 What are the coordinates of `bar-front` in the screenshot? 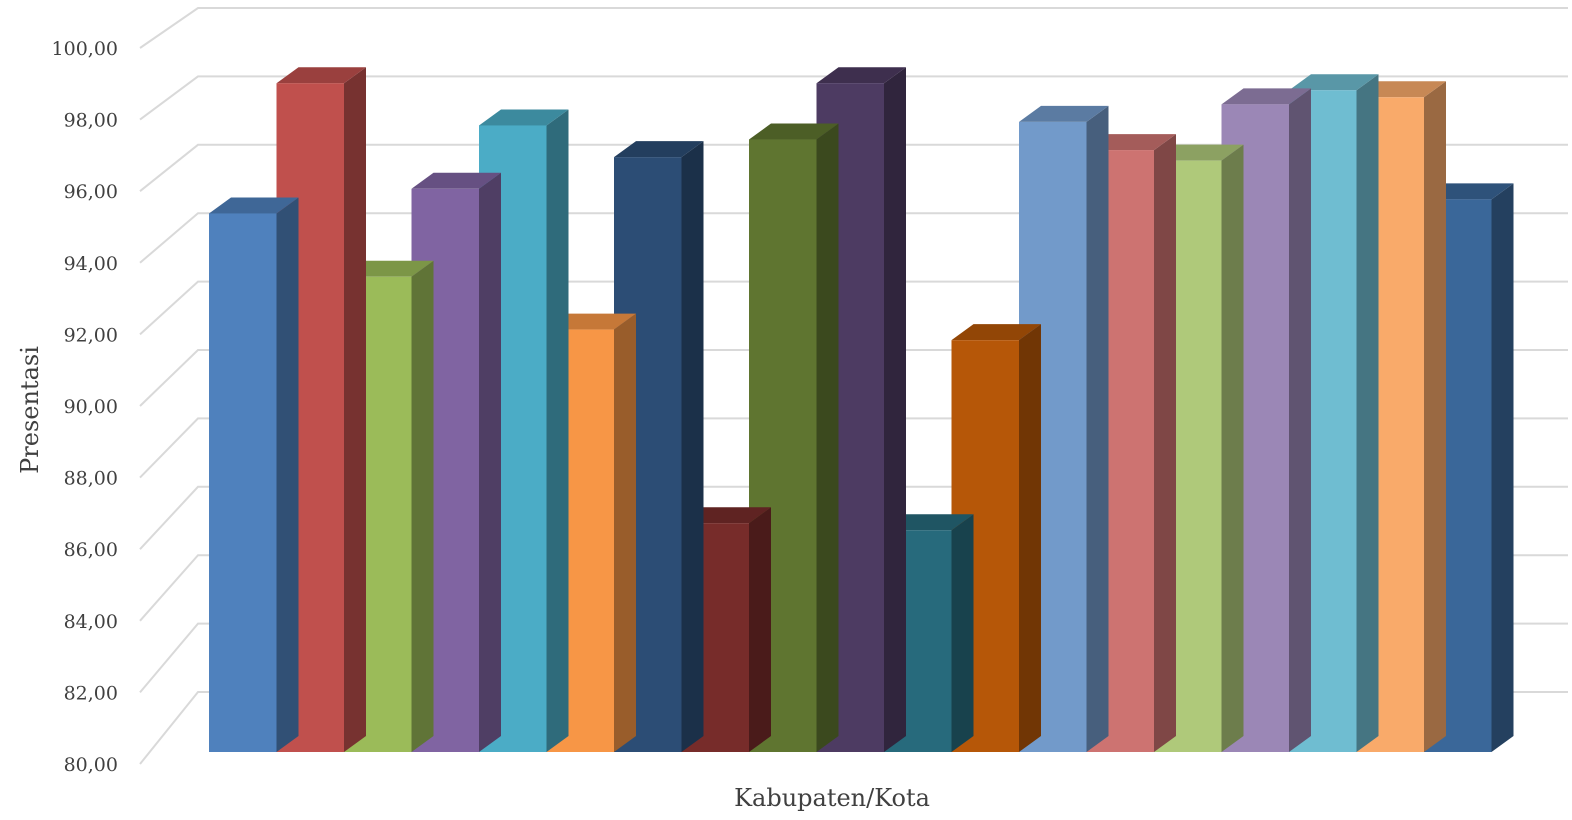 It's located at (243, 482).